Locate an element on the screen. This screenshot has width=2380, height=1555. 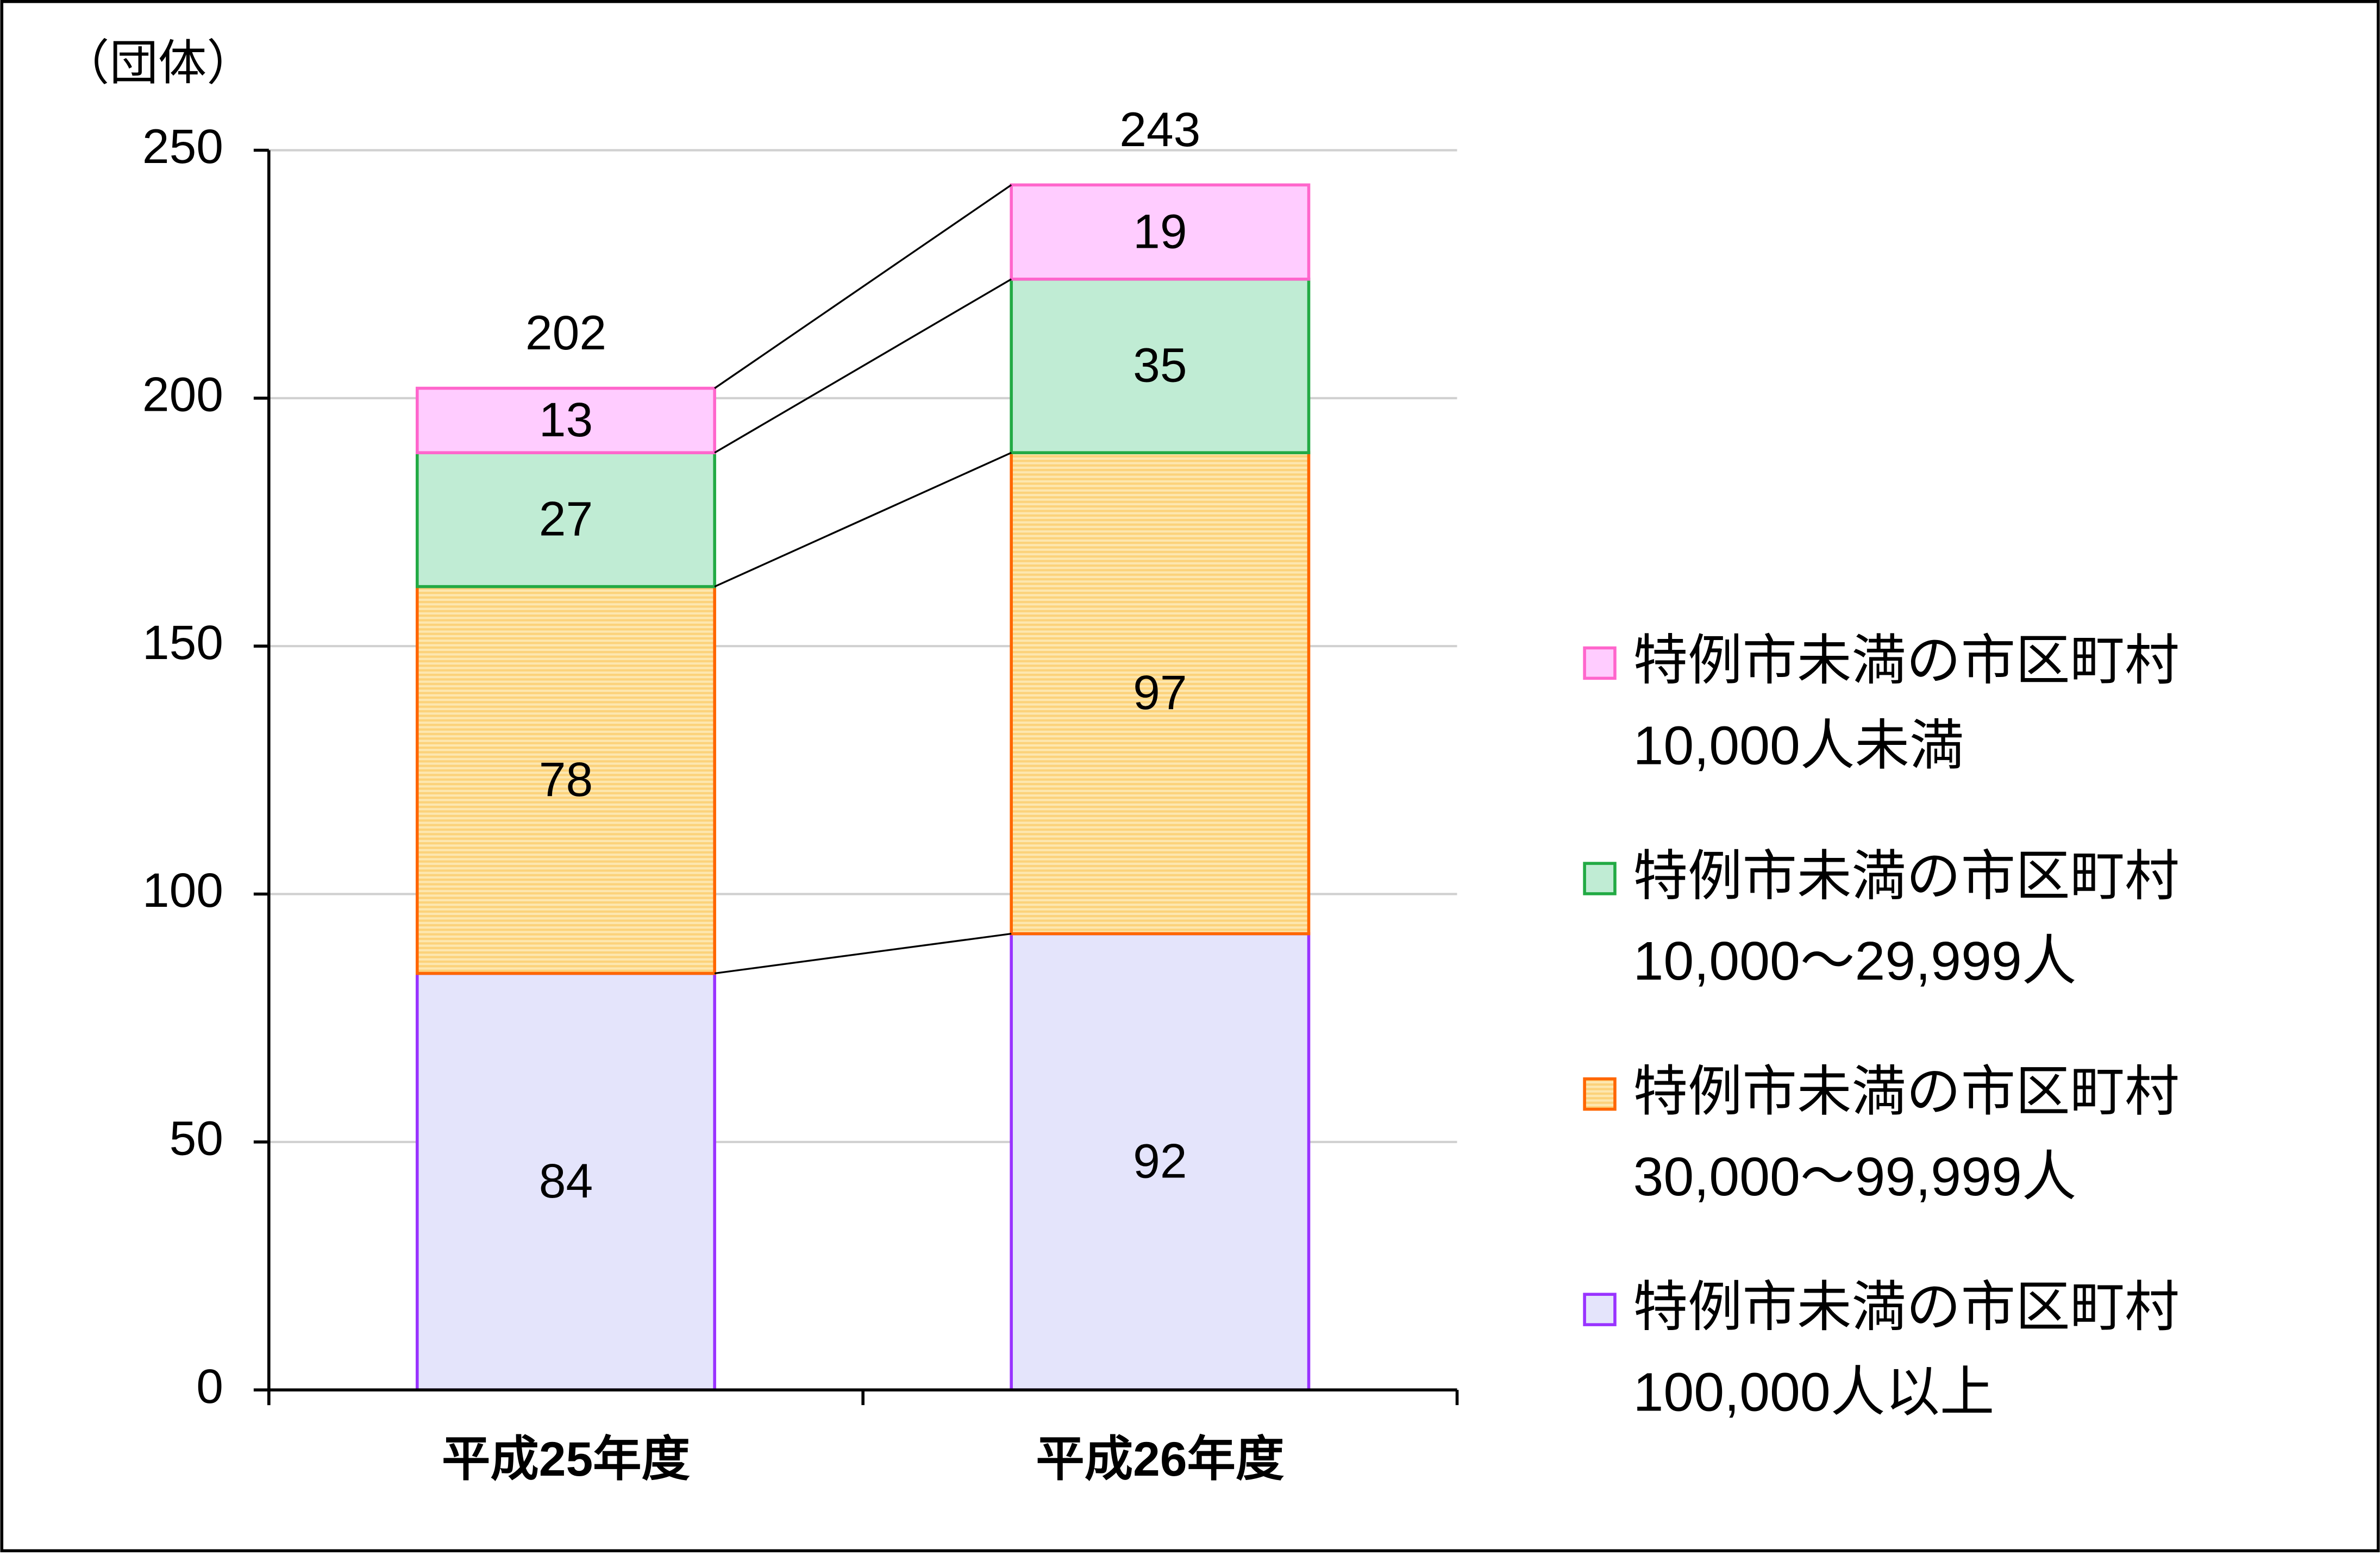
legend-label: 特例市未満の市区町村 30,000～99,999人 is located at coordinates (1906, 1134).